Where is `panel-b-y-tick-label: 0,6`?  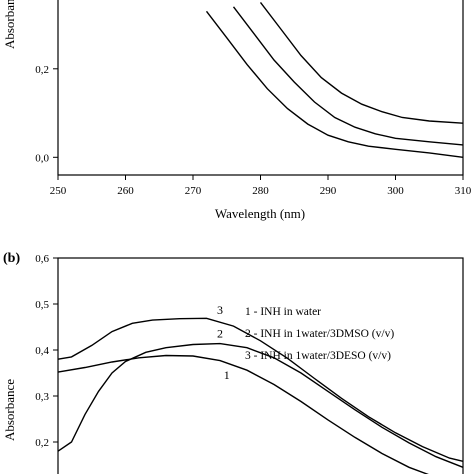 panel-b-y-tick-label: 0,6 is located at coordinates (42, 259).